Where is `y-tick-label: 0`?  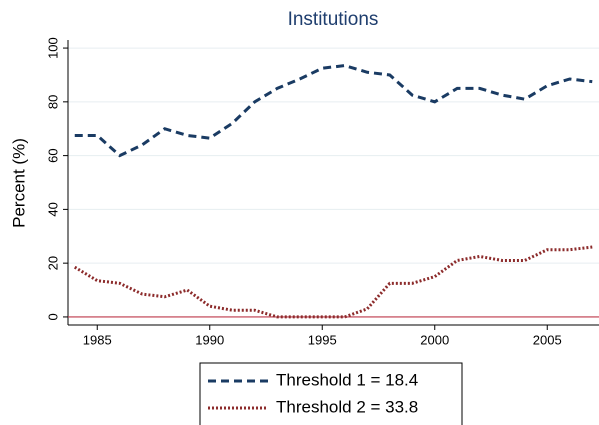 y-tick-label: 0 is located at coordinates (52, 316).